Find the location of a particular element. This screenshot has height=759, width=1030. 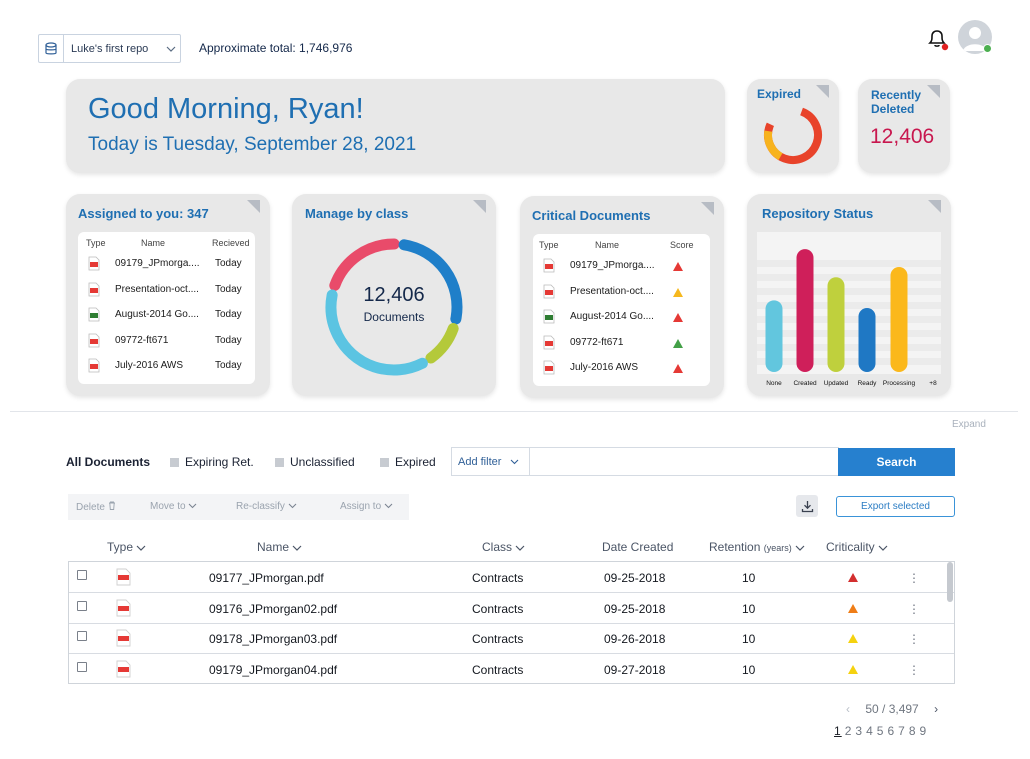

page-link: 8 is located at coordinates (912, 731).